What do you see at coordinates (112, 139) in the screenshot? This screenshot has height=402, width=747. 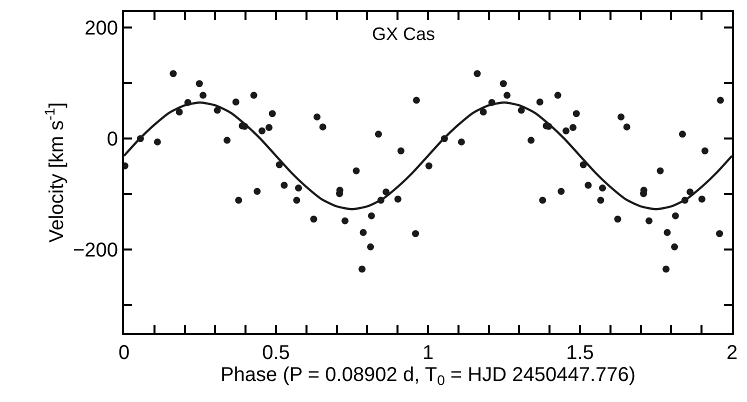 I see `y-tick-label: 0` at bounding box center [112, 139].